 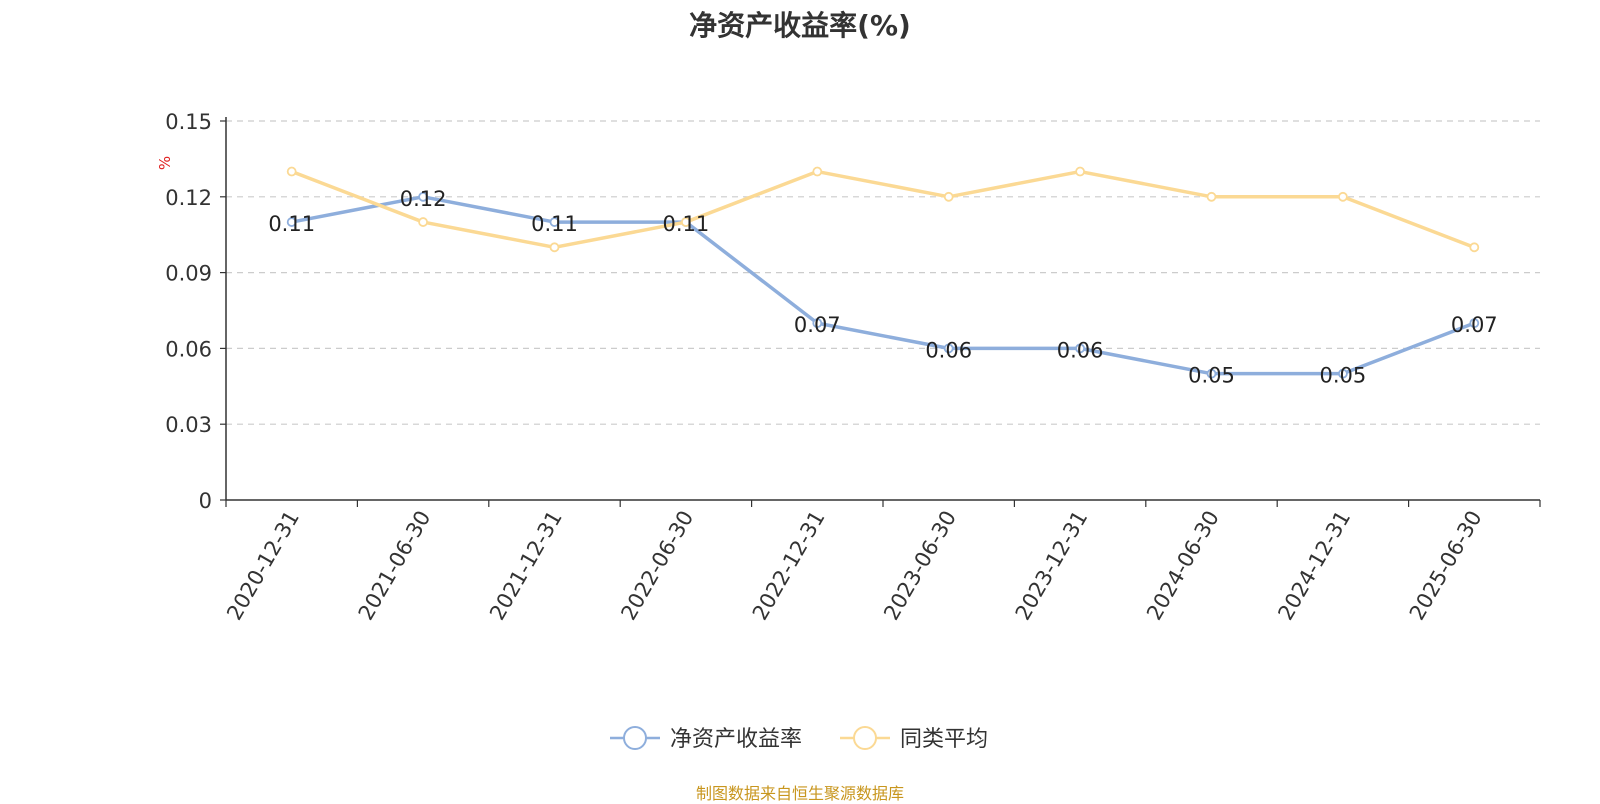 What do you see at coordinates (188, 349) in the screenshot?
I see `y-tick-label: 0.06` at bounding box center [188, 349].